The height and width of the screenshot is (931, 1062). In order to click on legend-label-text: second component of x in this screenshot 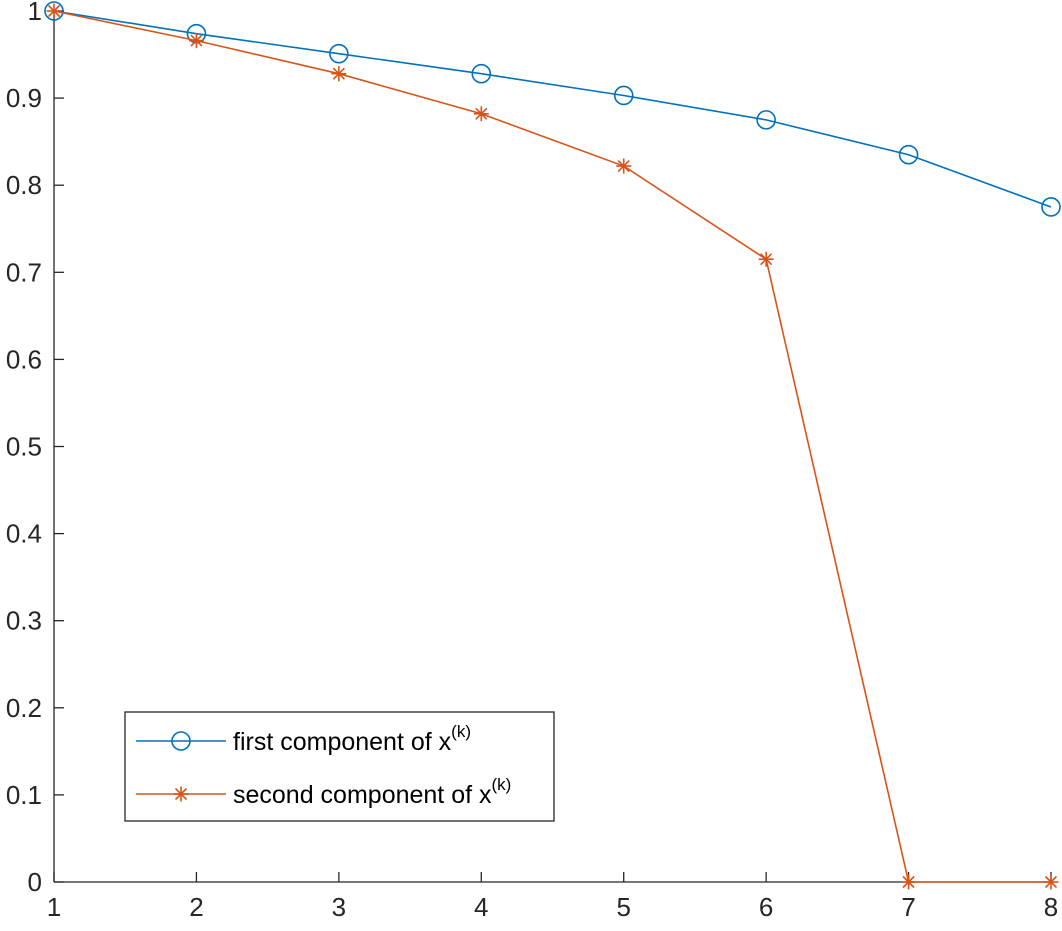, I will do `click(362, 795)`.